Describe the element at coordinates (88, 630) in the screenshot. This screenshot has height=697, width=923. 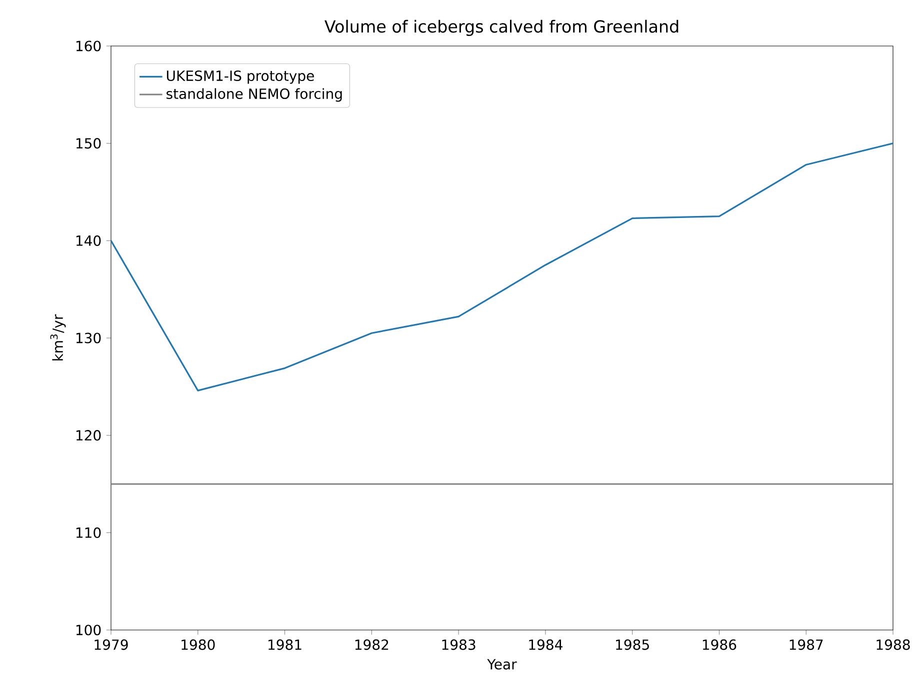
I see `y-tick-label: 100` at that location.